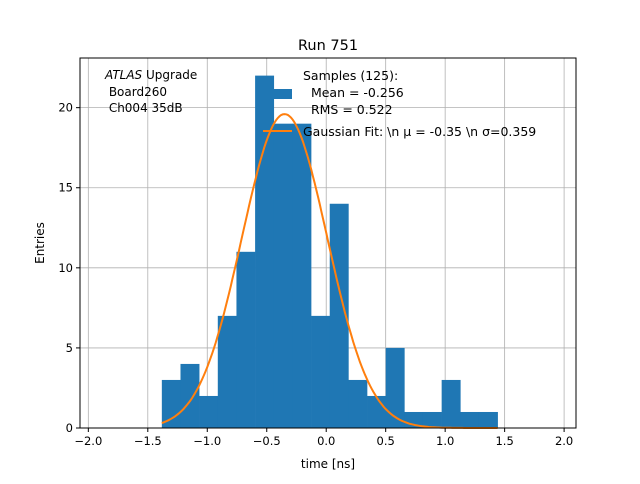 Image resolution: width=640 pixels, height=484 pixels. What do you see at coordinates (353, 92) in the screenshot?
I see `legend-mean: Mean = -0.256` at bounding box center [353, 92].